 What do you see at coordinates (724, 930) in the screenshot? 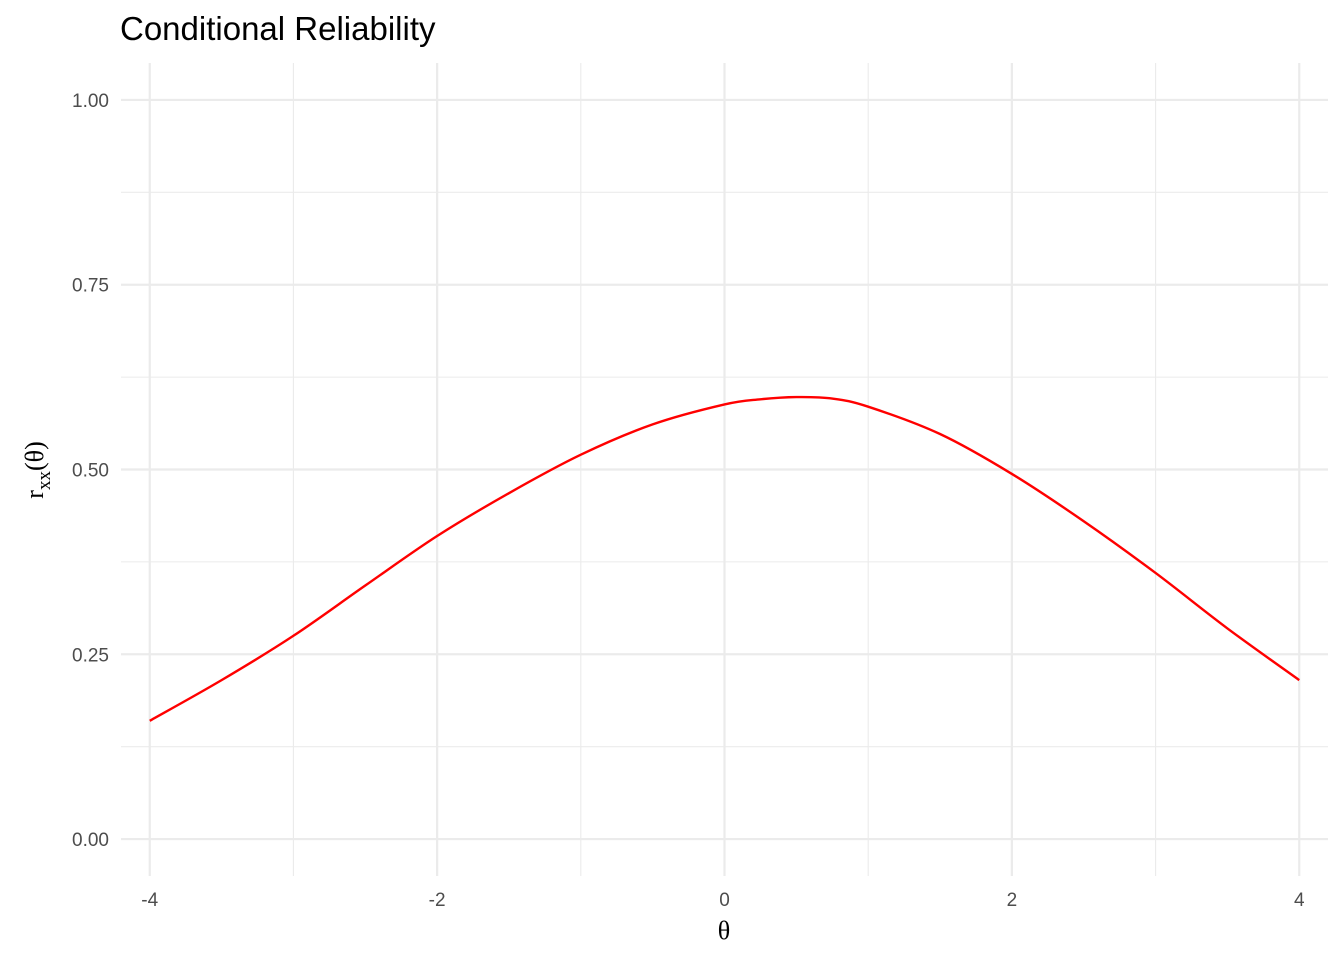
I see `x-axis-title: θ` at bounding box center [724, 930].